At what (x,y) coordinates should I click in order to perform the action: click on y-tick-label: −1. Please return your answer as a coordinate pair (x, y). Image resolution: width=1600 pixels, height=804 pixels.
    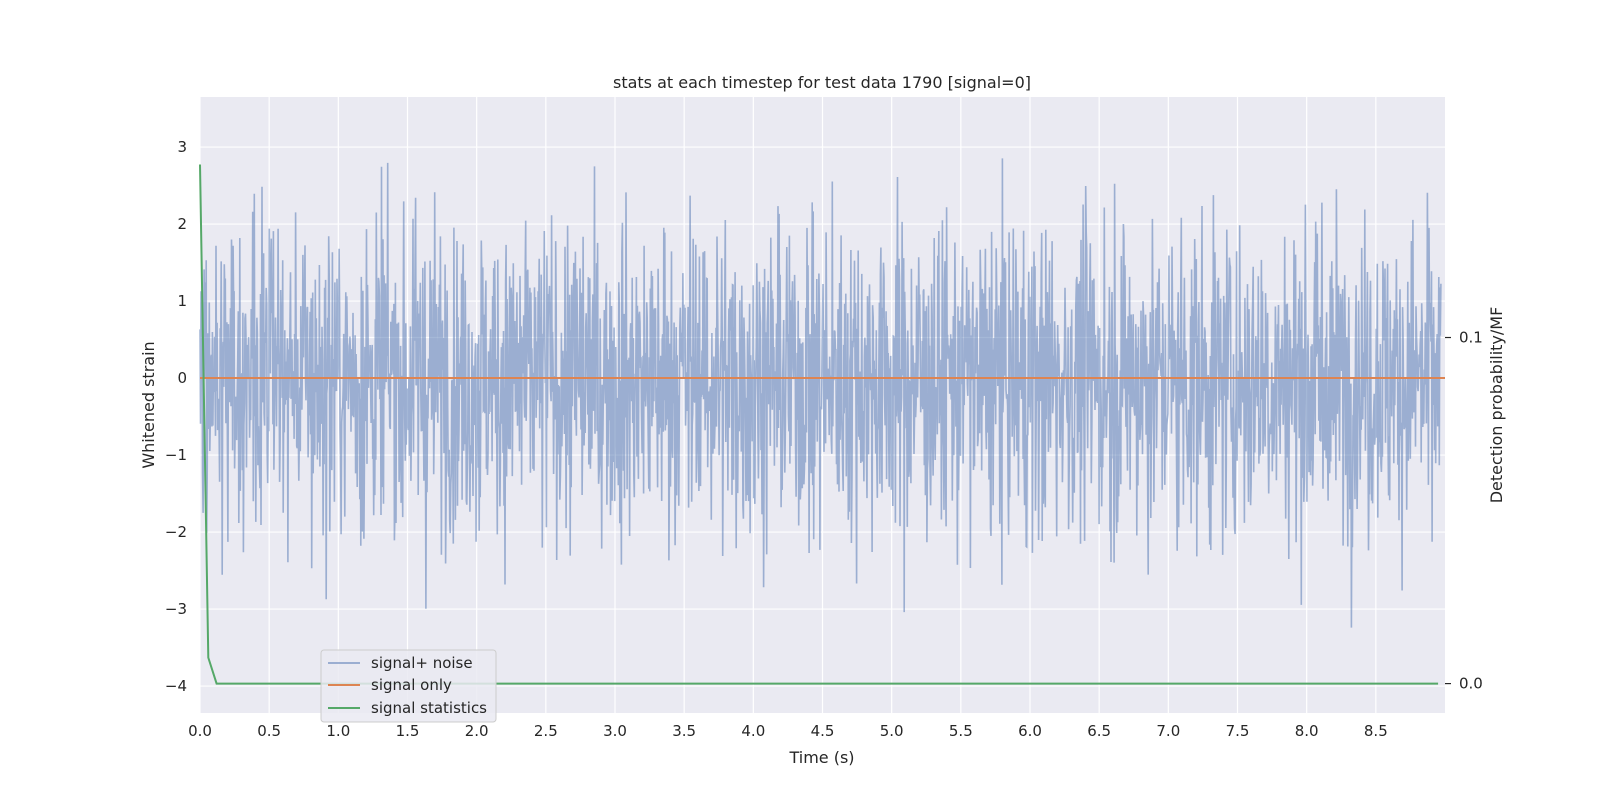
    Looking at the image, I should click on (176, 455).